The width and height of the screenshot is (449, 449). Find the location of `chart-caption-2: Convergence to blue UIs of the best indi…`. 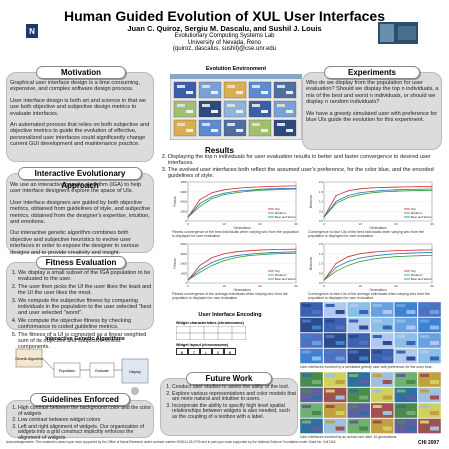

chart-caption-2: Convergence to blue UIs of the best indi… is located at coordinates (366, 234).